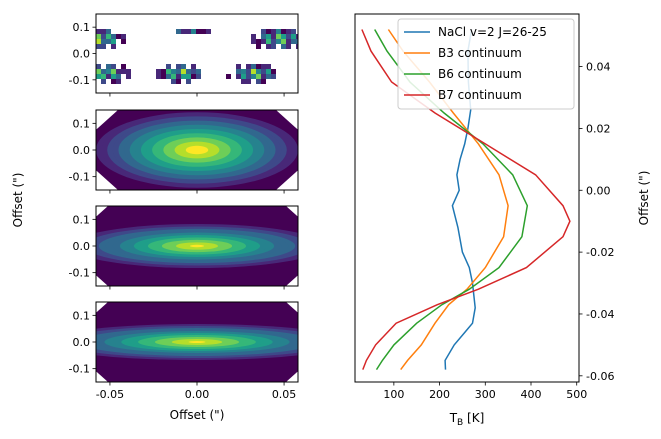  What do you see at coordinates (480, 74) in the screenshot?
I see `legend-entry: B6 continuum` at bounding box center [480, 74].